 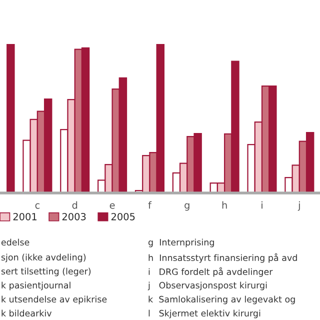 I want to click on legend-label: 2001, so click(x=24, y=216).